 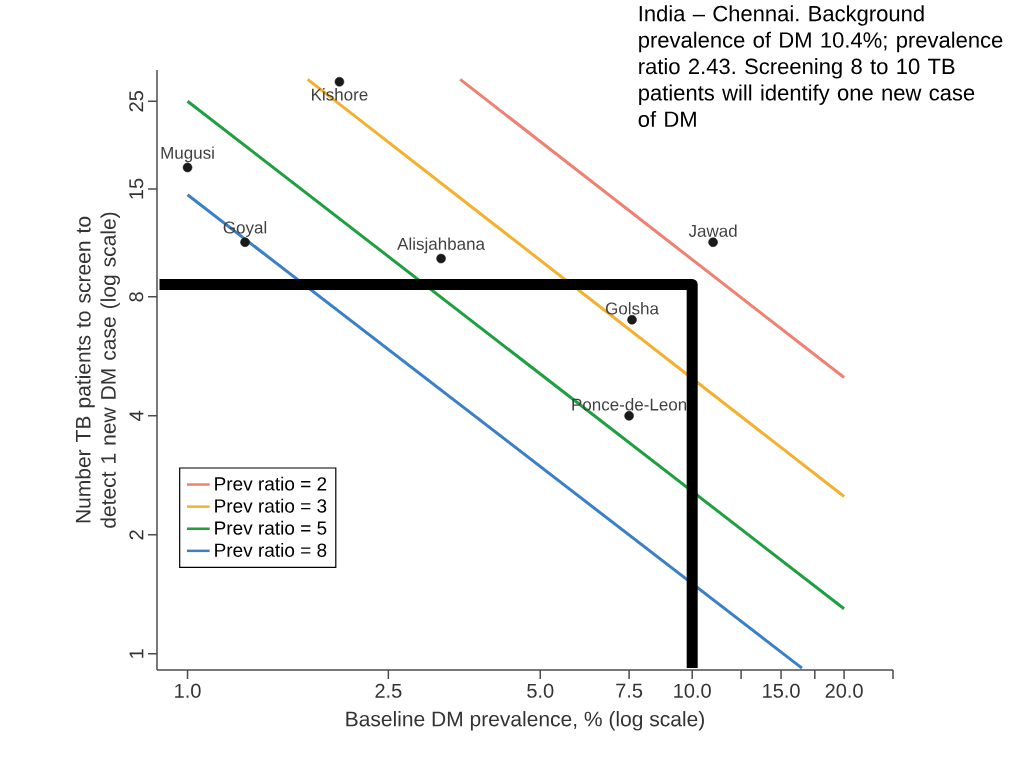 What do you see at coordinates (136, 653) in the screenshot?
I see `y-tick-label: 1` at bounding box center [136, 653].